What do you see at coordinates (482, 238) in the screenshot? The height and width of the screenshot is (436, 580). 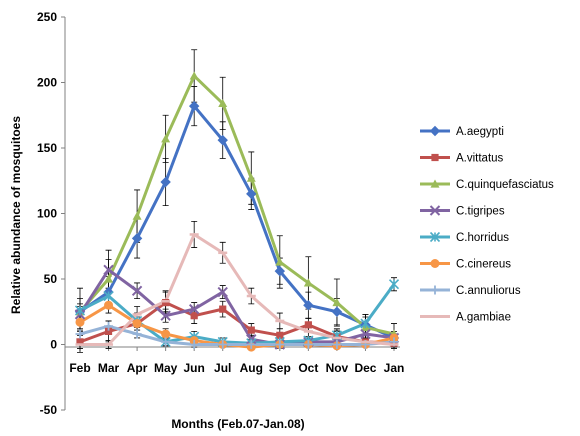 I see `legend-label: C.horridus` at bounding box center [482, 238].